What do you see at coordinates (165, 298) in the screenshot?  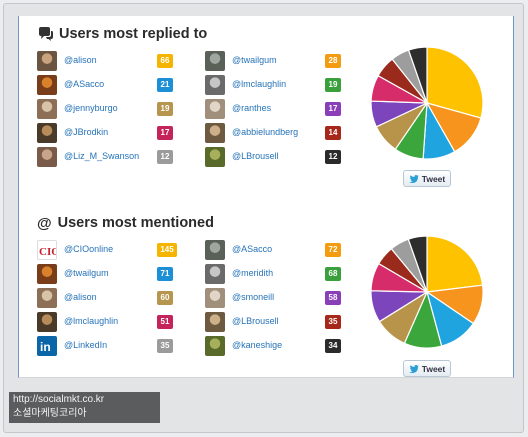 I see `count-badge: 60` at bounding box center [165, 298].